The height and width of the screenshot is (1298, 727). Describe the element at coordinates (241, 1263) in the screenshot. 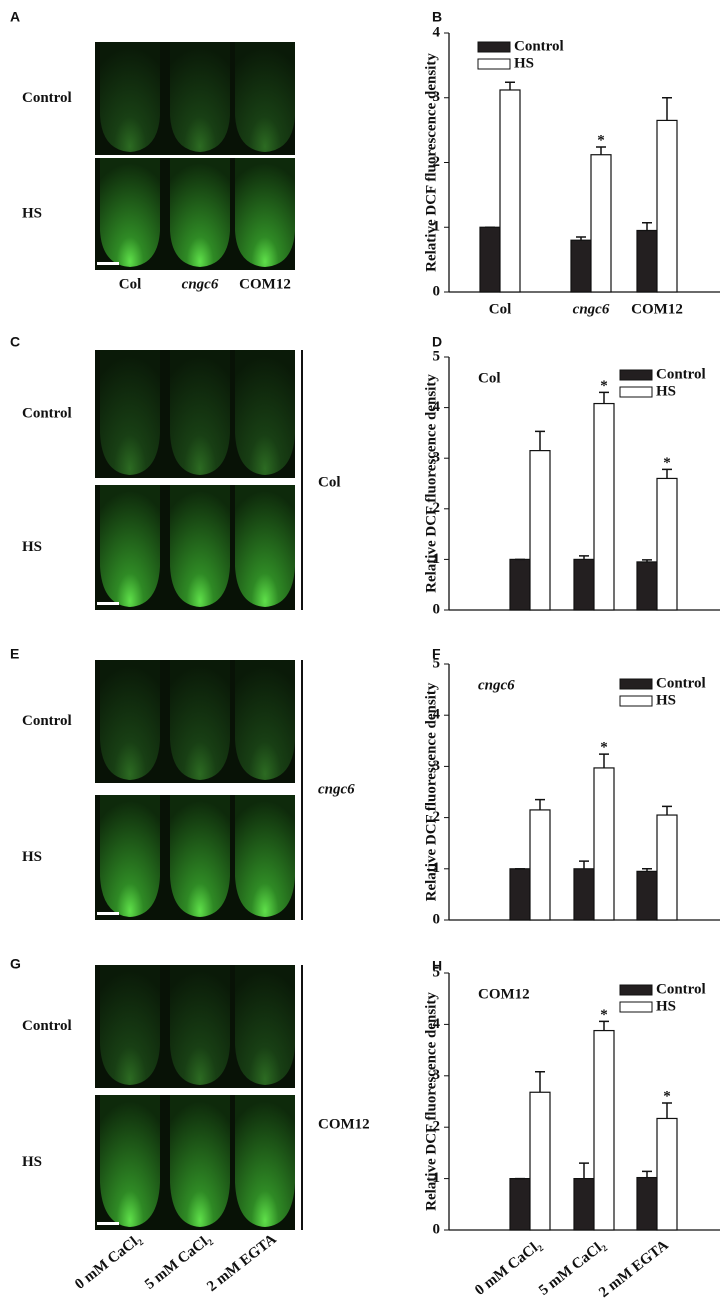

I see `column-label: 2 mM EGTA` at that location.